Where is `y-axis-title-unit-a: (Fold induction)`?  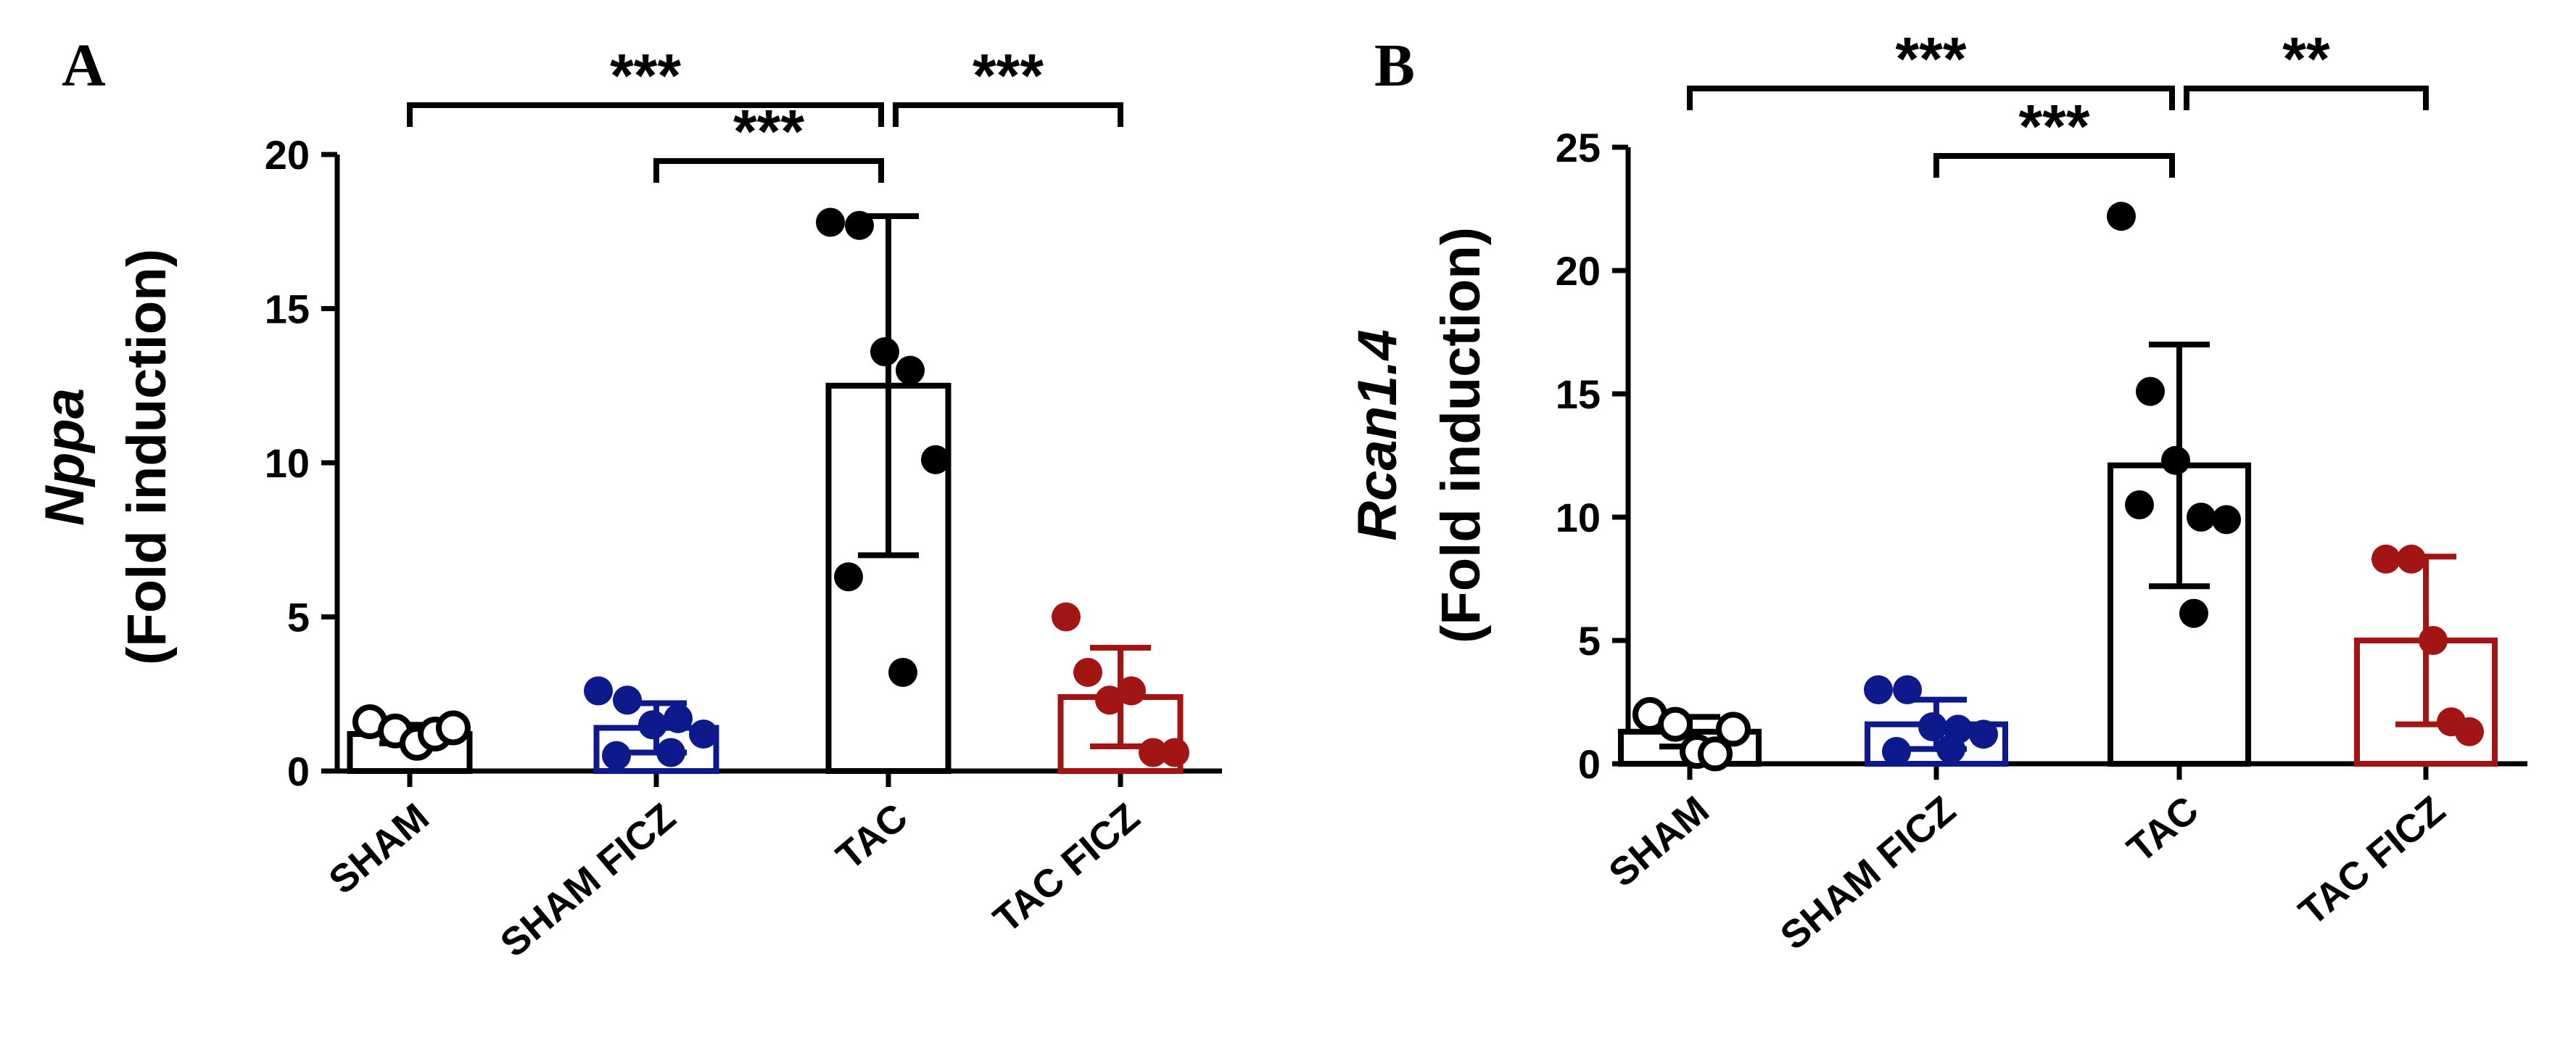
y-axis-title-unit-a: (Fold induction) is located at coordinates (147, 457).